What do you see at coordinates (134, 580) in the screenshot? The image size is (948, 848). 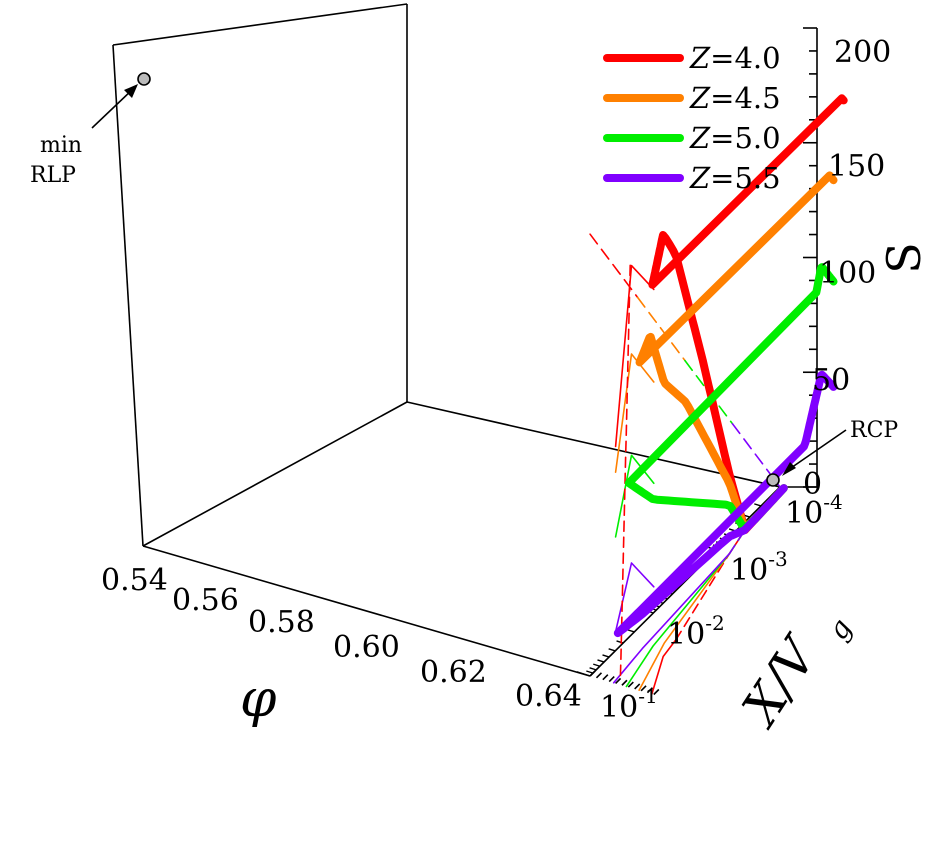 I see `phi-tick-label: 0.54` at bounding box center [134, 580].